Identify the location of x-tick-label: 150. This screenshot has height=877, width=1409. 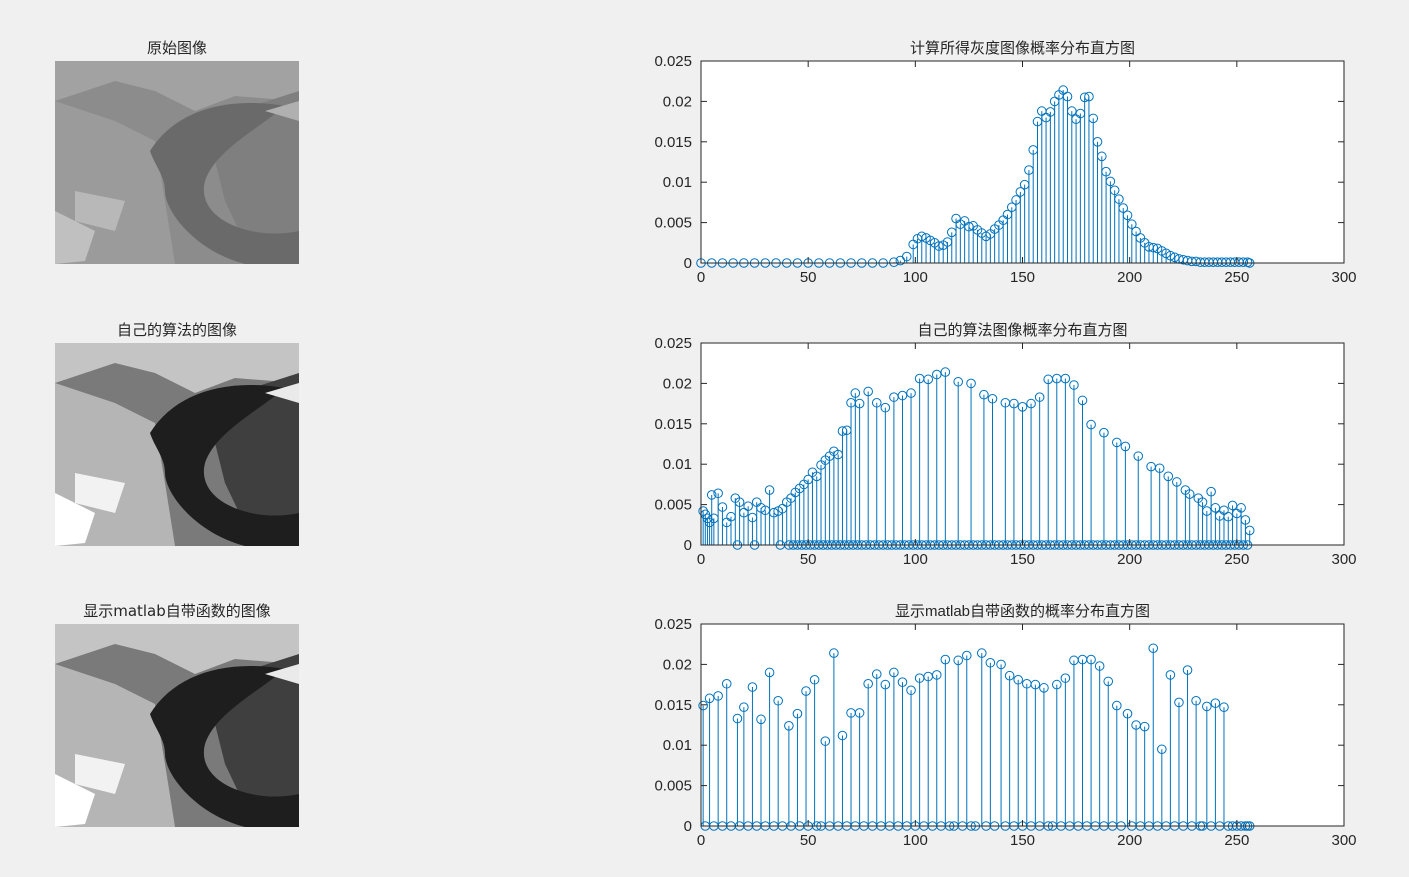
(1022, 559).